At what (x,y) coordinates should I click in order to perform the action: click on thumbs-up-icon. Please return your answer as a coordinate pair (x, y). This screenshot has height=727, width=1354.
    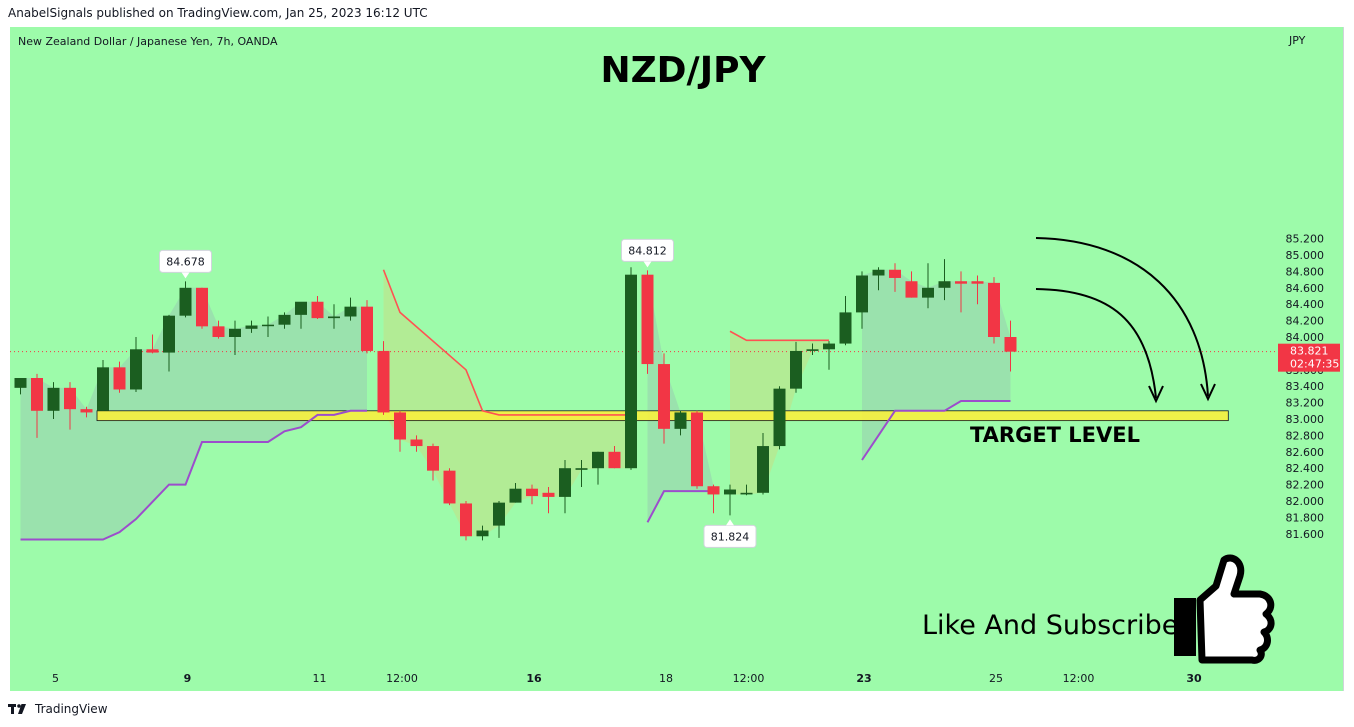
    Looking at the image, I should click on (1224, 609).